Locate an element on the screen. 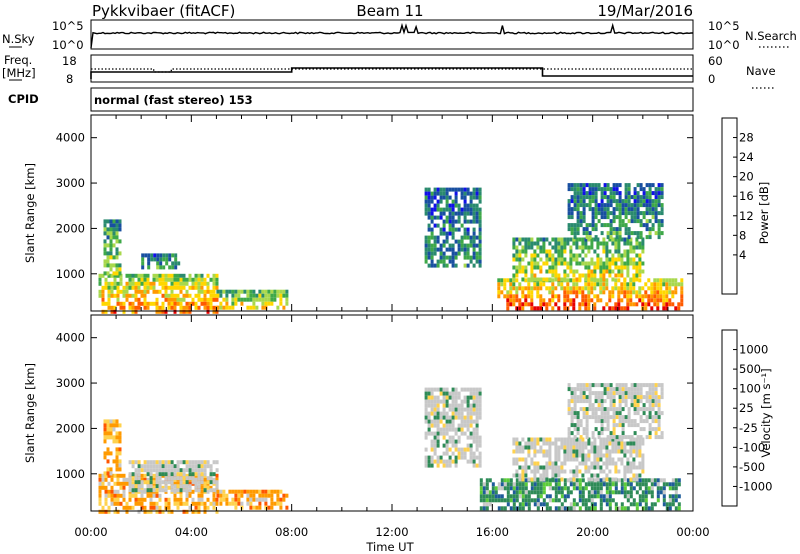  power-colorbar-label-0: 28 is located at coordinates (746, 138).